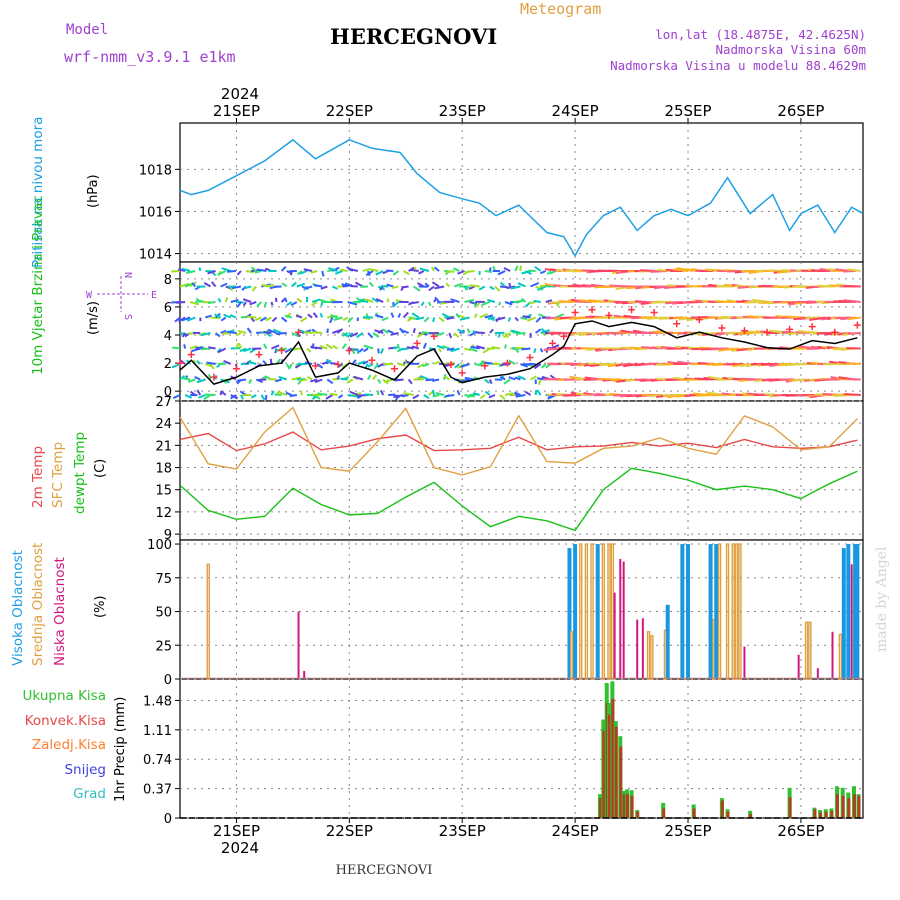  Describe the element at coordinates (163, 424) in the screenshot. I see `temp-tick-label: 24` at that location.